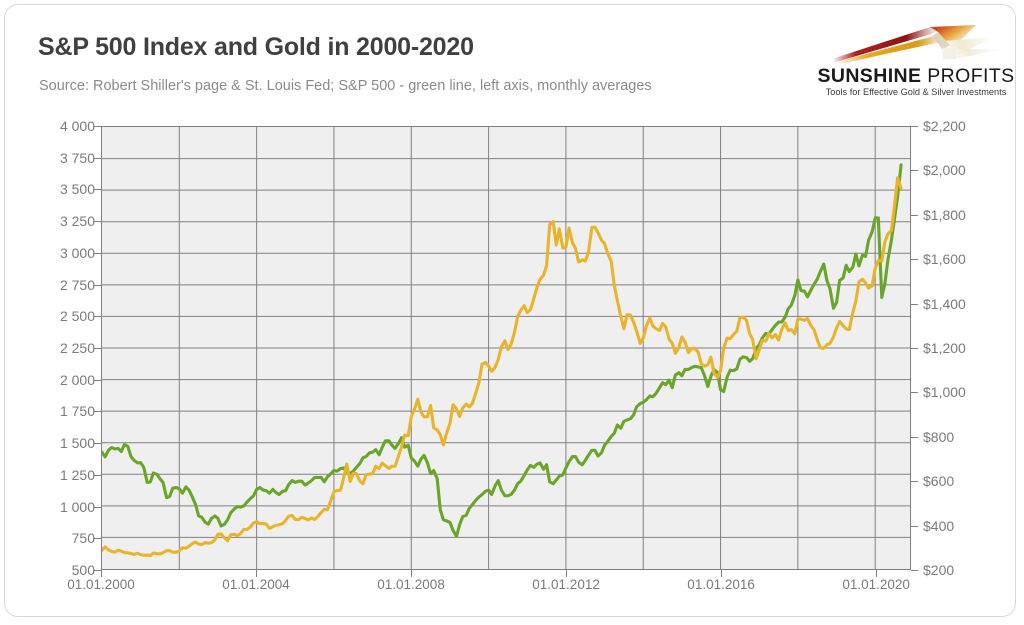 This screenshot has width=1024, height=625. I want to click on right-axis-tick-label: $400, so click(939, 525).